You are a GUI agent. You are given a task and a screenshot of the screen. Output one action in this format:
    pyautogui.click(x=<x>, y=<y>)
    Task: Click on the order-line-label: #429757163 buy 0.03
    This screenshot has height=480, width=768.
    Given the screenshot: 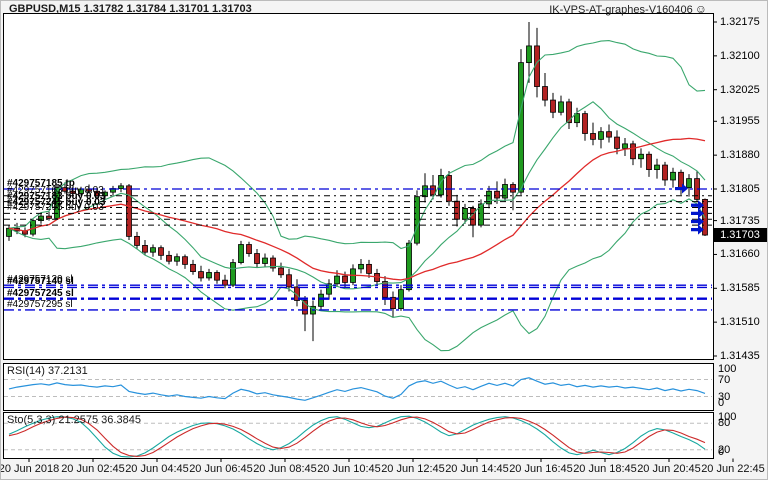 What is the action you would take?
    pyautogui.click(x=55, y=190)
    